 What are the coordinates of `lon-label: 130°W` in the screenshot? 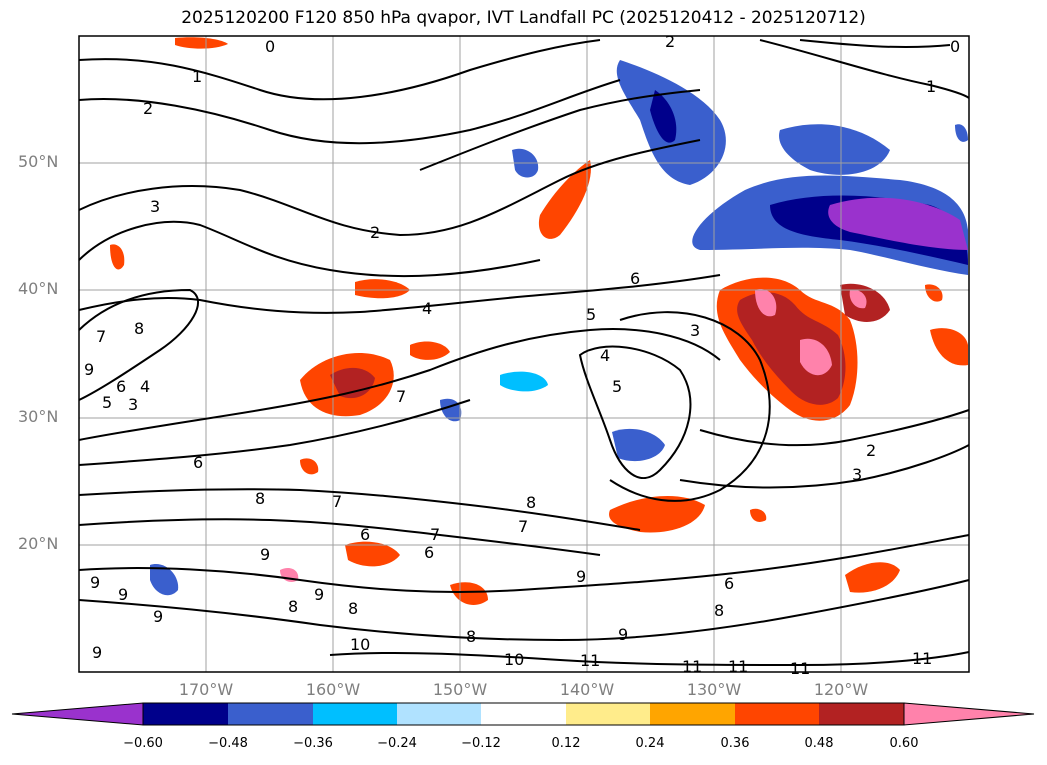 It's located at (714, 689).